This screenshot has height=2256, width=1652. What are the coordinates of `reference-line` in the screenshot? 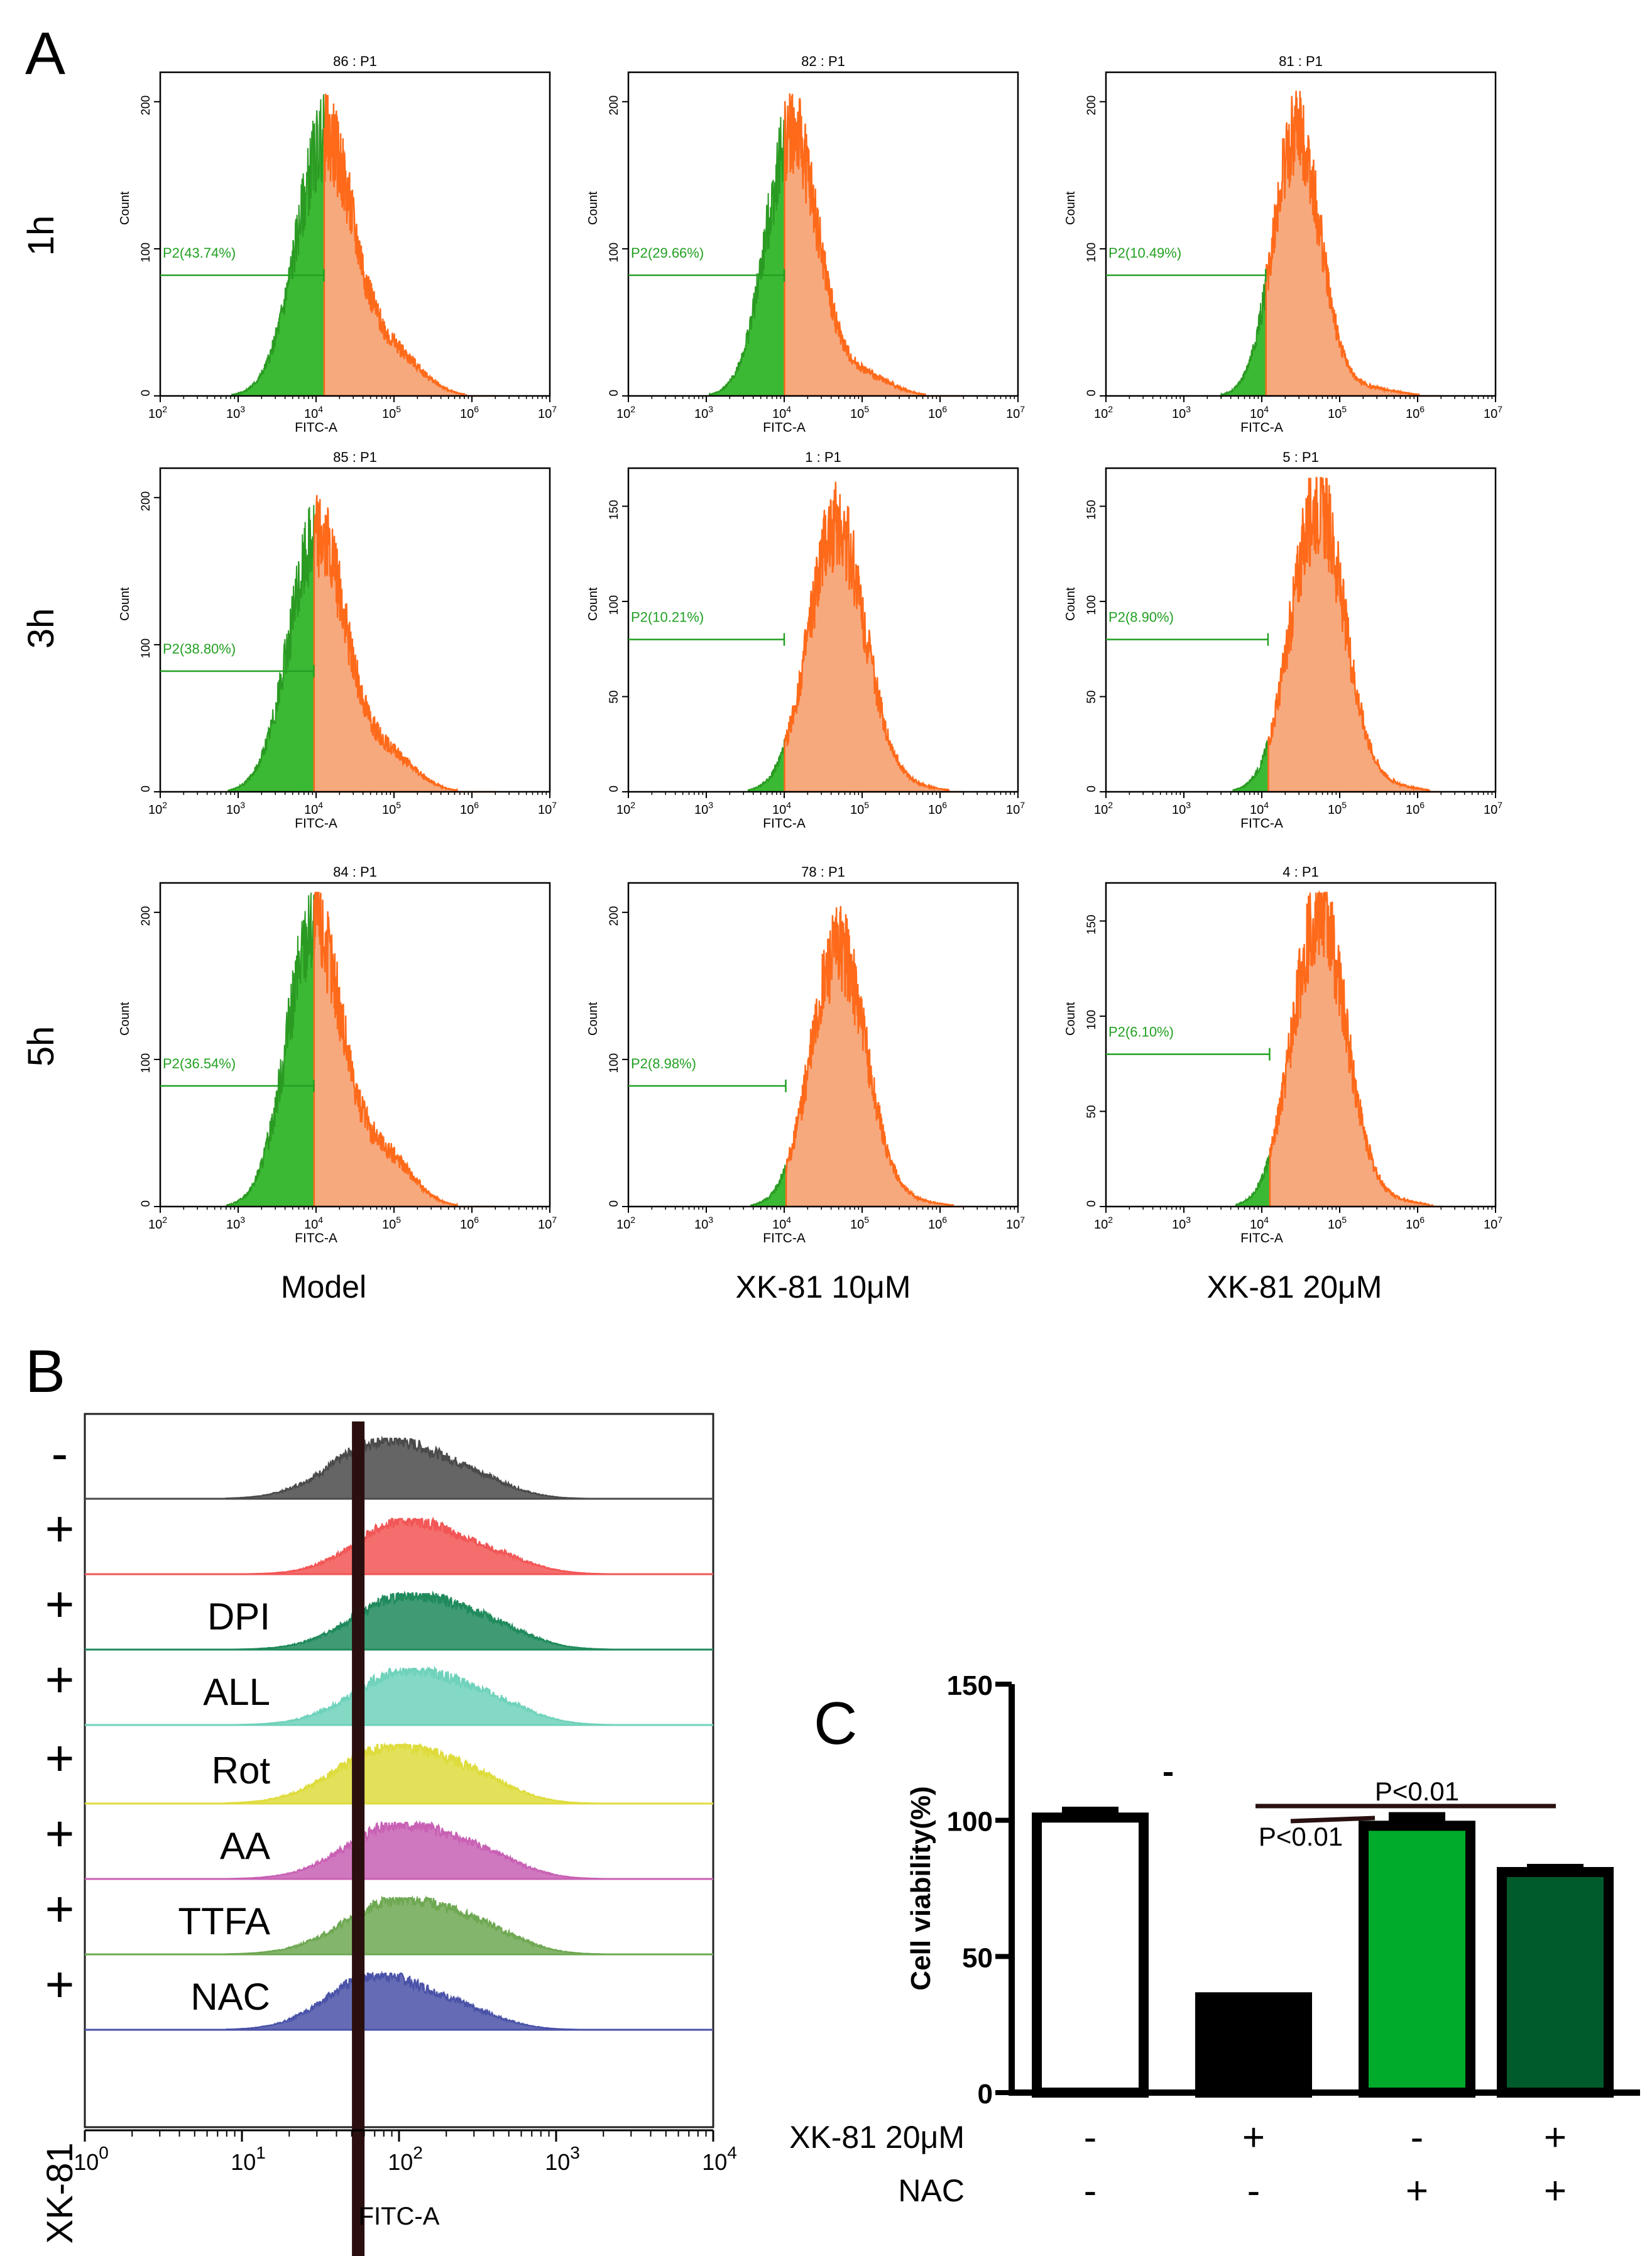 It's located at (358, 1838).